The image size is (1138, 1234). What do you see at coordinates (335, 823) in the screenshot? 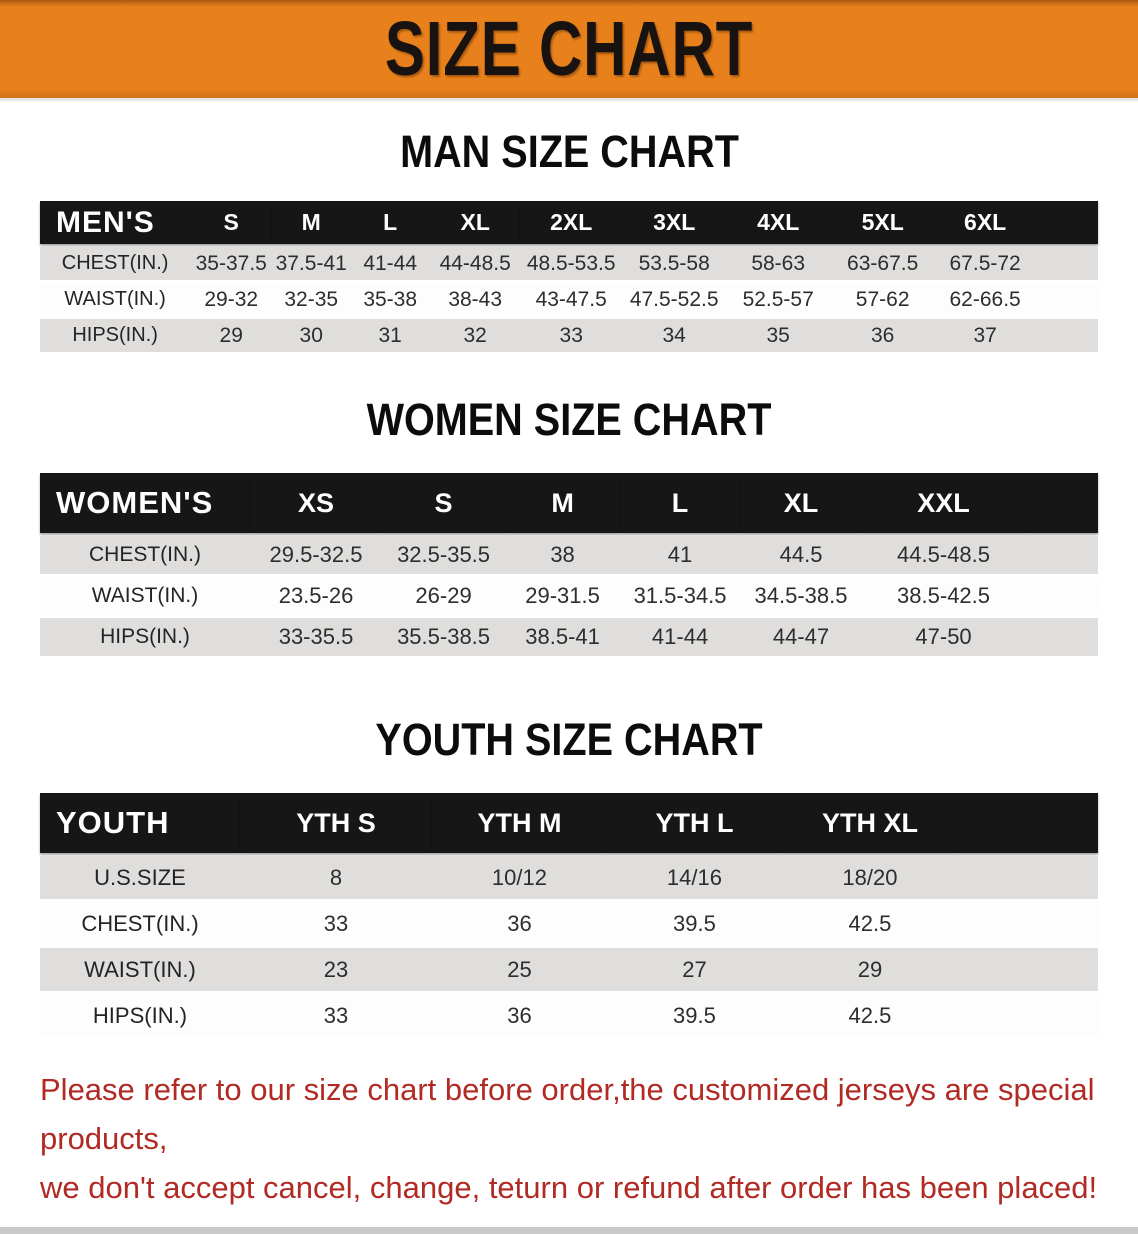
I see `youth-col-header: YTH S` at bounding box center [335, 823].